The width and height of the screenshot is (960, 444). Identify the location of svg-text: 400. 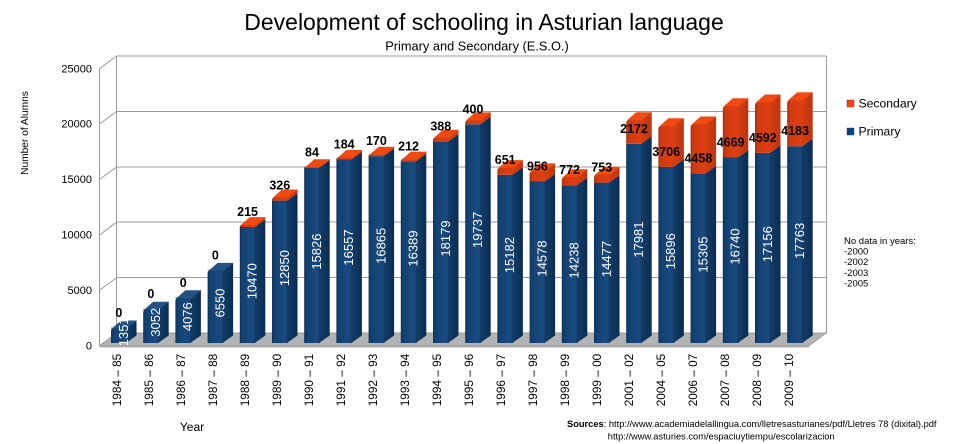
(473, 109).